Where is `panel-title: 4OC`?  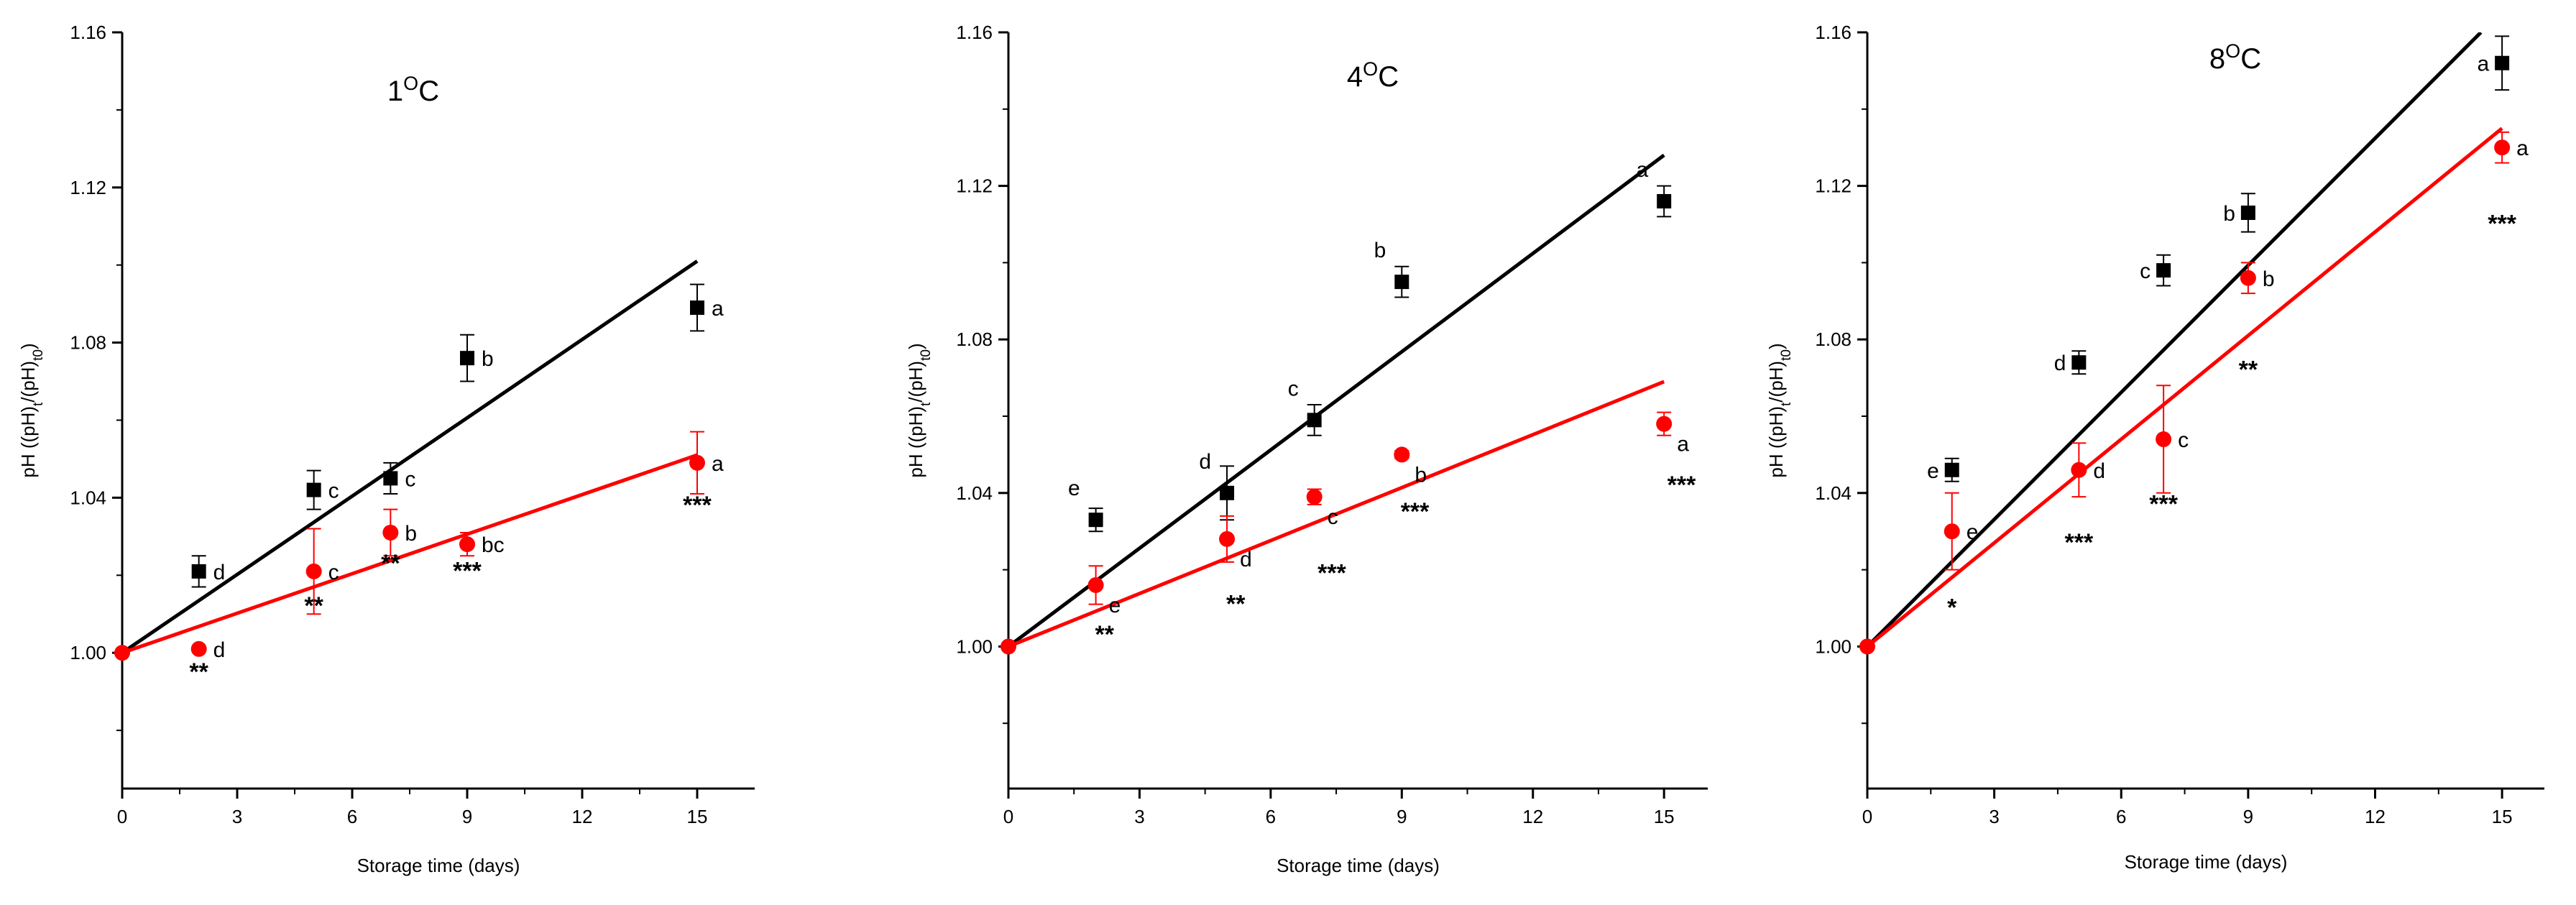 panel-title: 4OC is located at coordinates (1373, 75).